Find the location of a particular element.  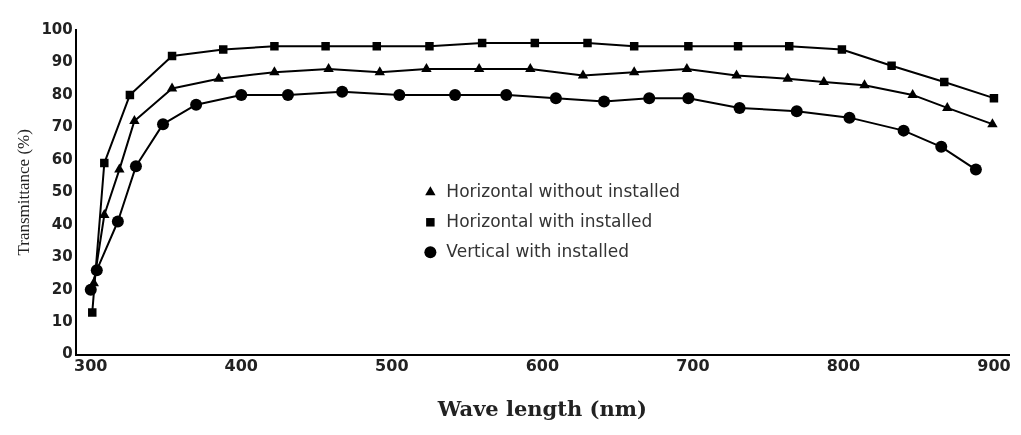

x-tick-label: 500 is located at coordinates (392, 366).